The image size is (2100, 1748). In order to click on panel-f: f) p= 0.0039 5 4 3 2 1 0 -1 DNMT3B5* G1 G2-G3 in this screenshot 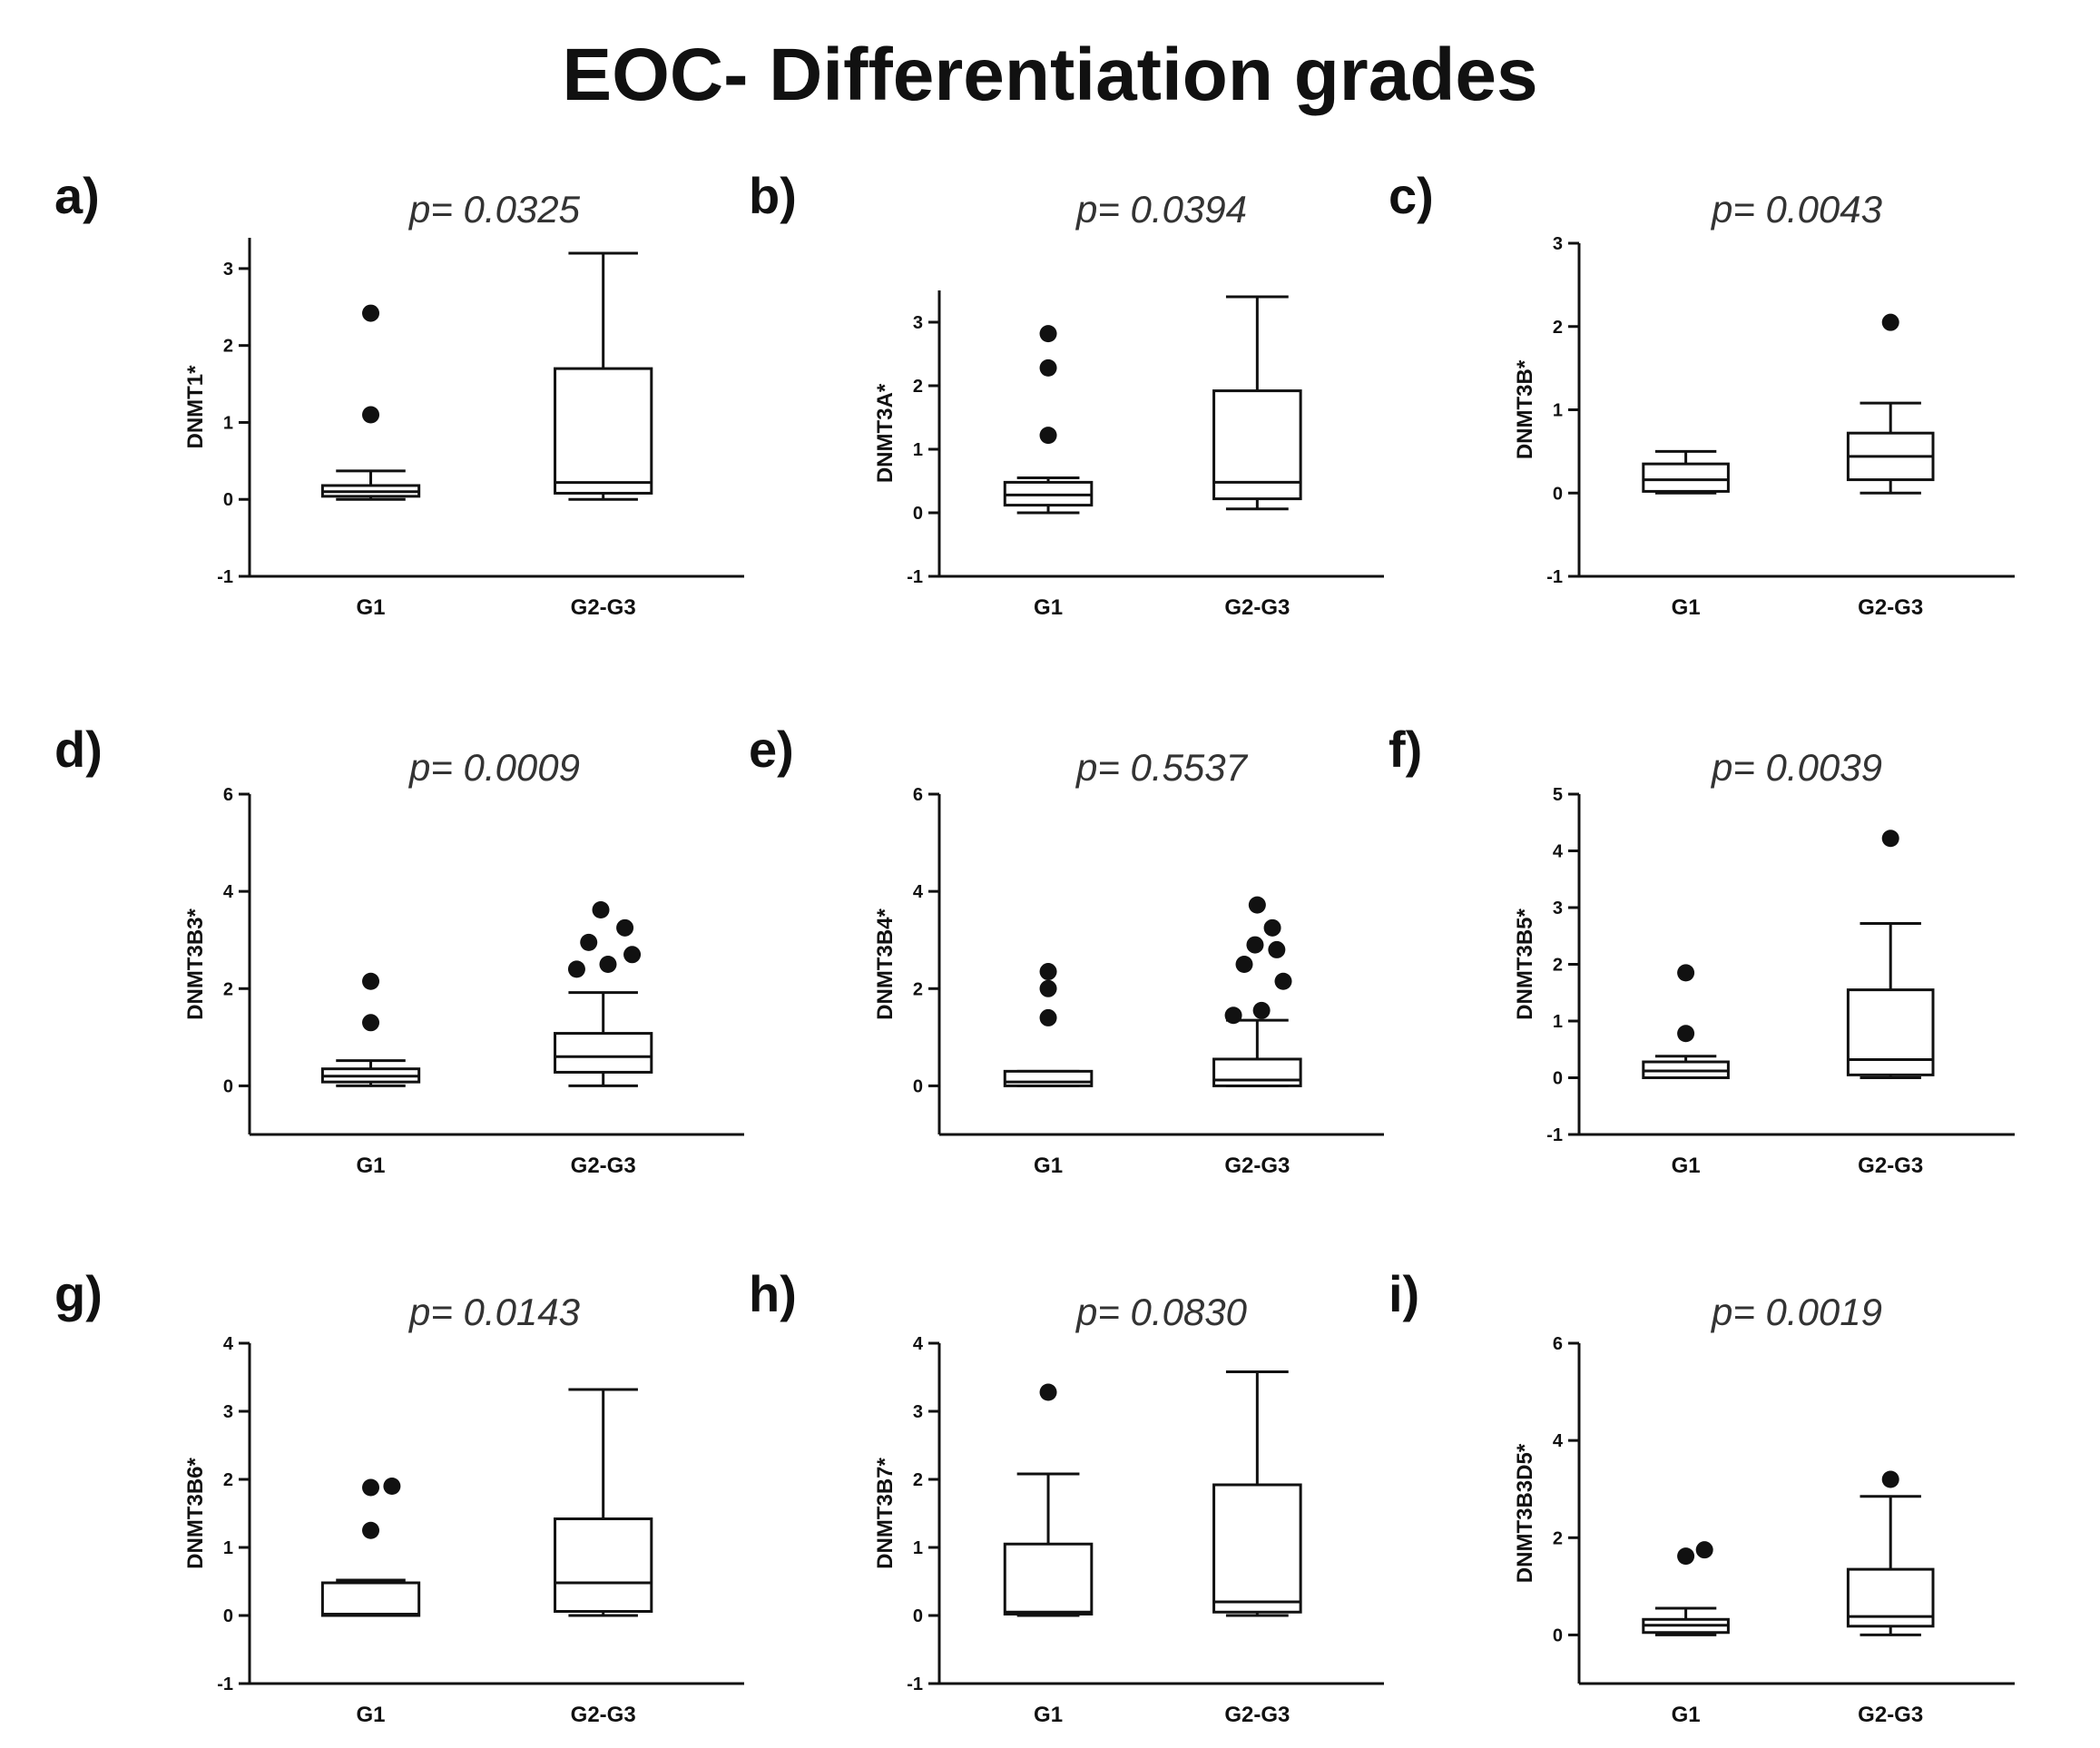, I will do `click(1702, 949)`.